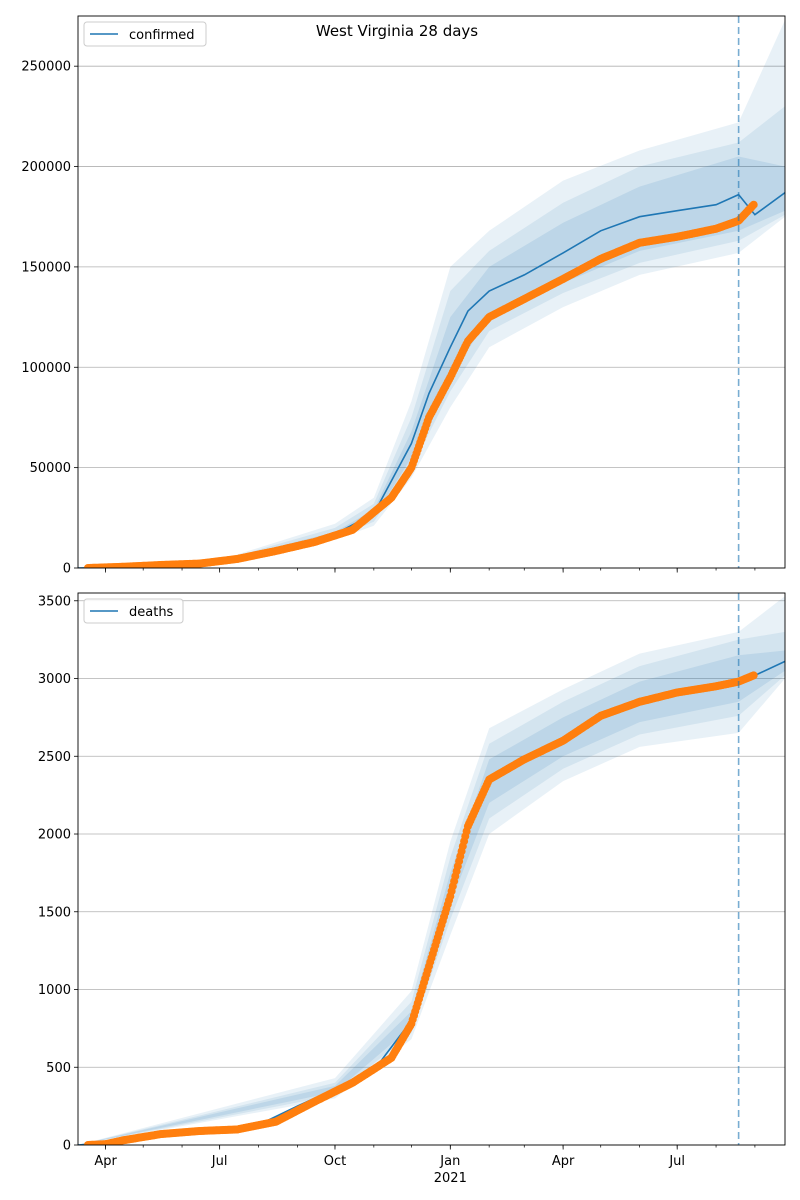  What do you see at coordinates (151, 612) in the screenshot?
I see `legend-label: deaths` at bounding box center [151, 612].